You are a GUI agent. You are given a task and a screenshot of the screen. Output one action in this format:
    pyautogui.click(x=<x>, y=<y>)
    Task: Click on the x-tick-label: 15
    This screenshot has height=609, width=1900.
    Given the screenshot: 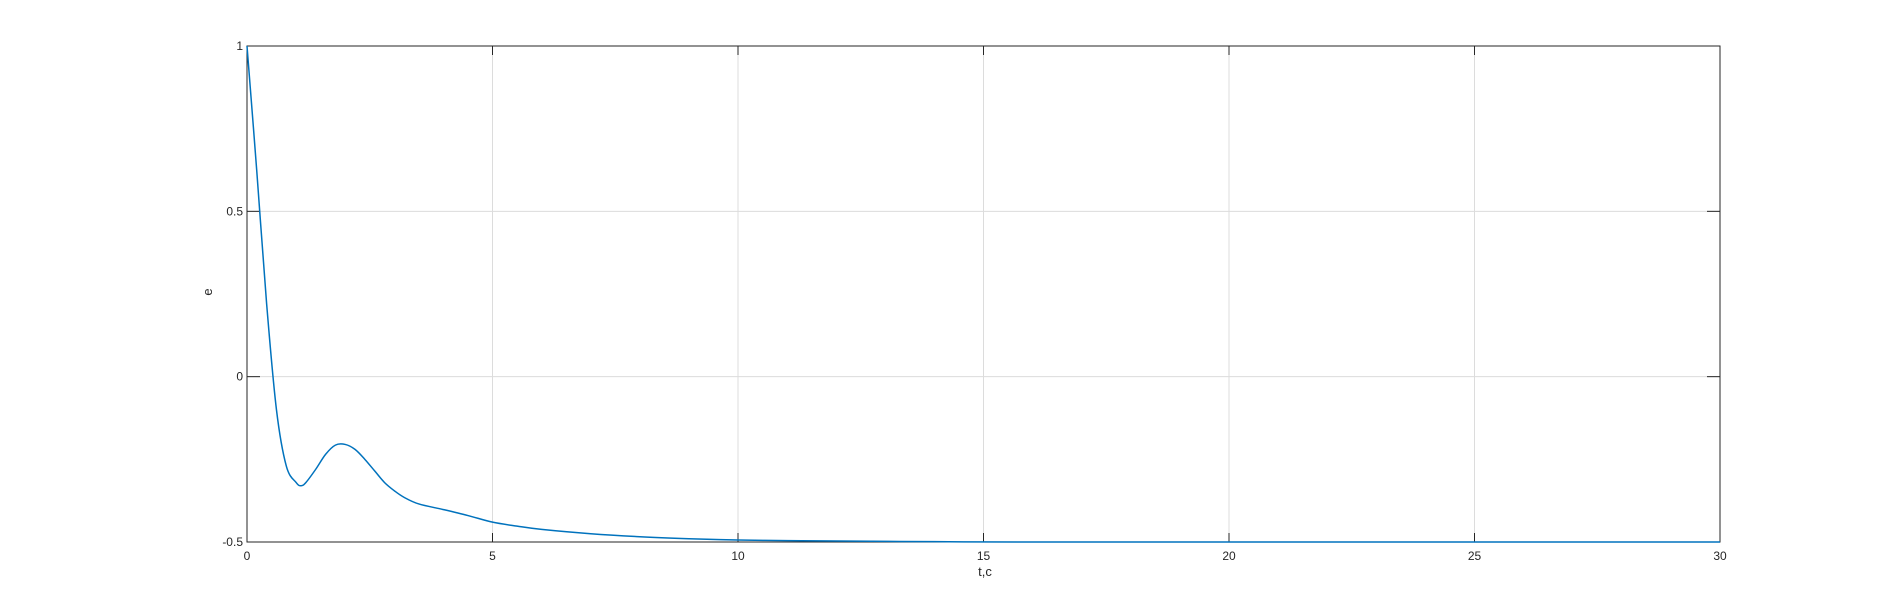 What is the action you would take?
    pyautogui.click(x=984, y=556)
    